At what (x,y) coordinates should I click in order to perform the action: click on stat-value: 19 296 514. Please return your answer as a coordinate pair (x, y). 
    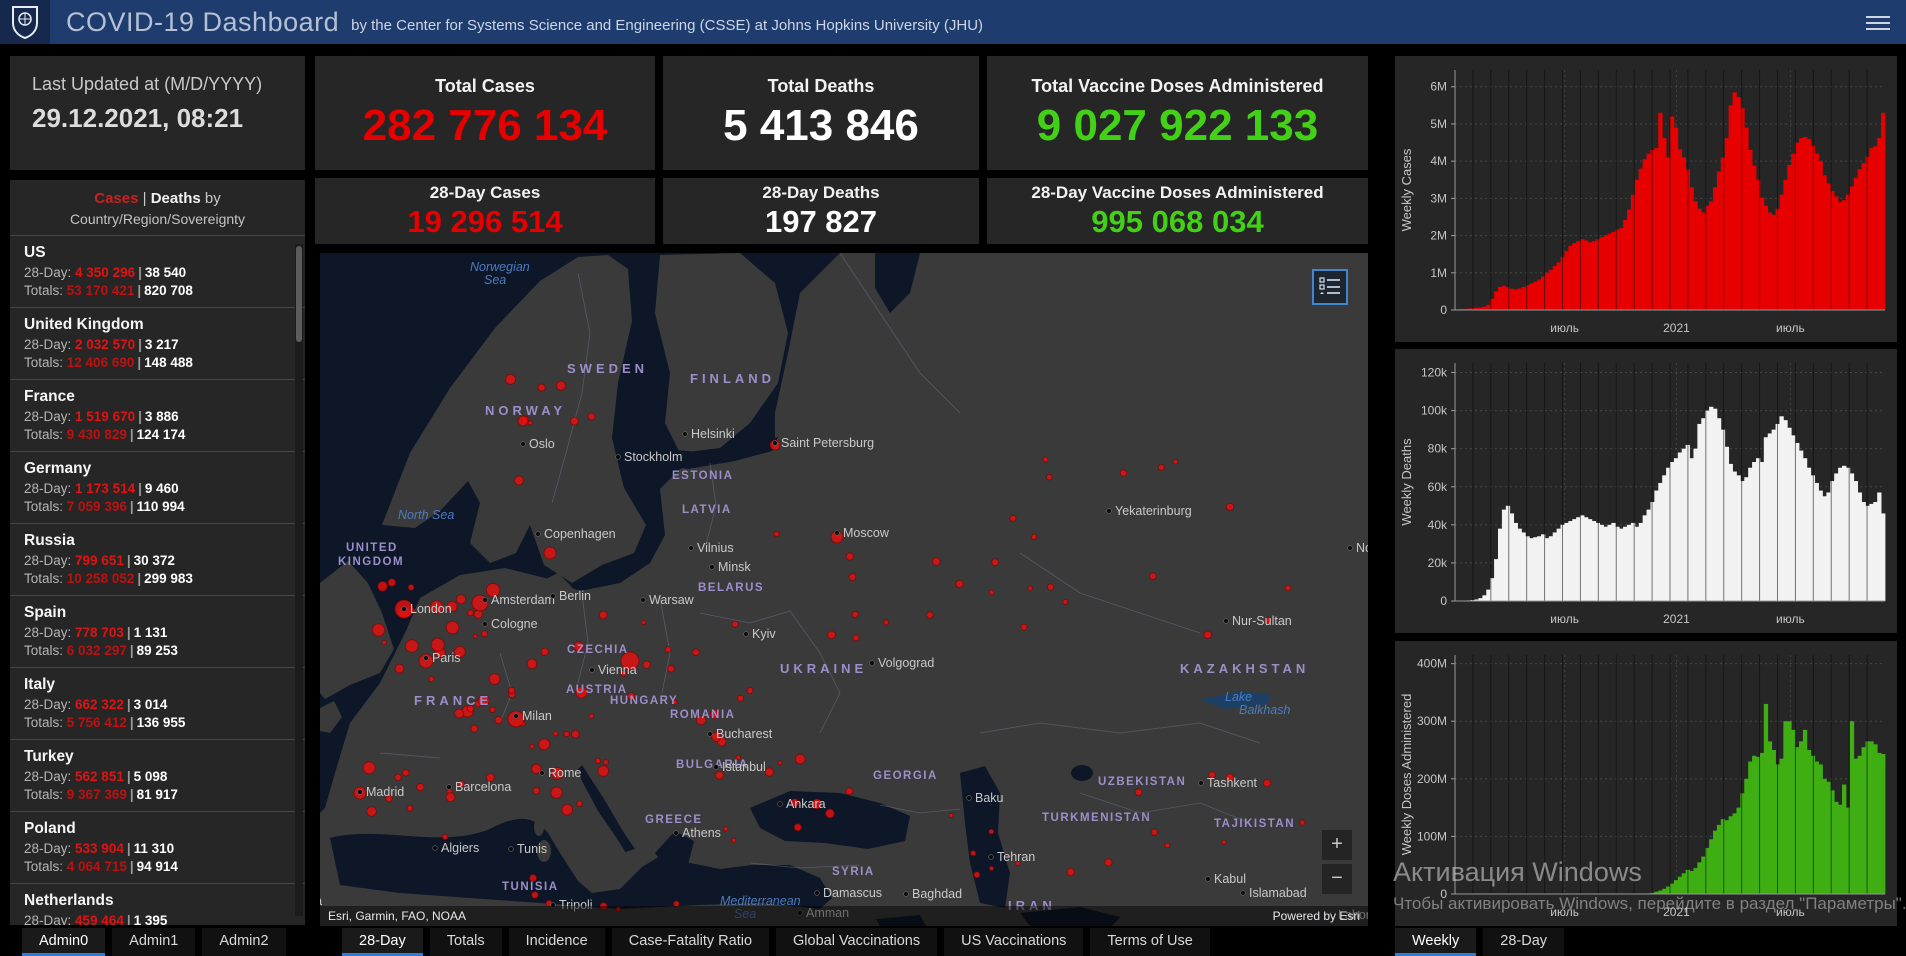
    Looking at the image, I should click on (485, 221).